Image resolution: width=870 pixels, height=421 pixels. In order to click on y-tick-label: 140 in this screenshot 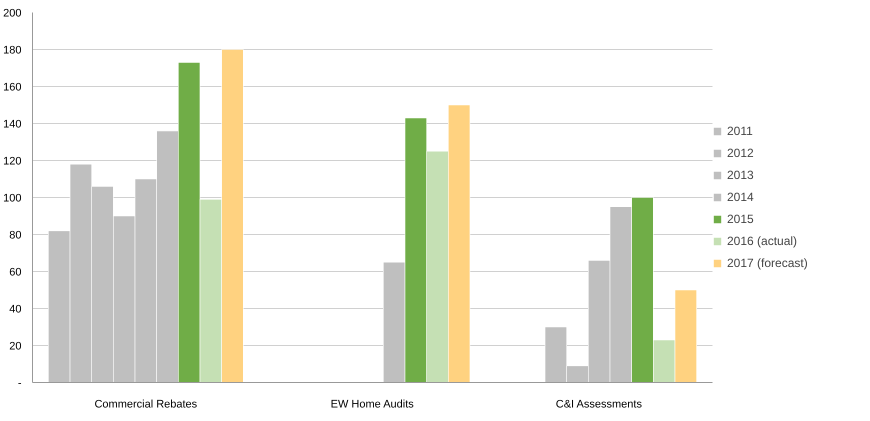, I will do `click(12, 124)`.